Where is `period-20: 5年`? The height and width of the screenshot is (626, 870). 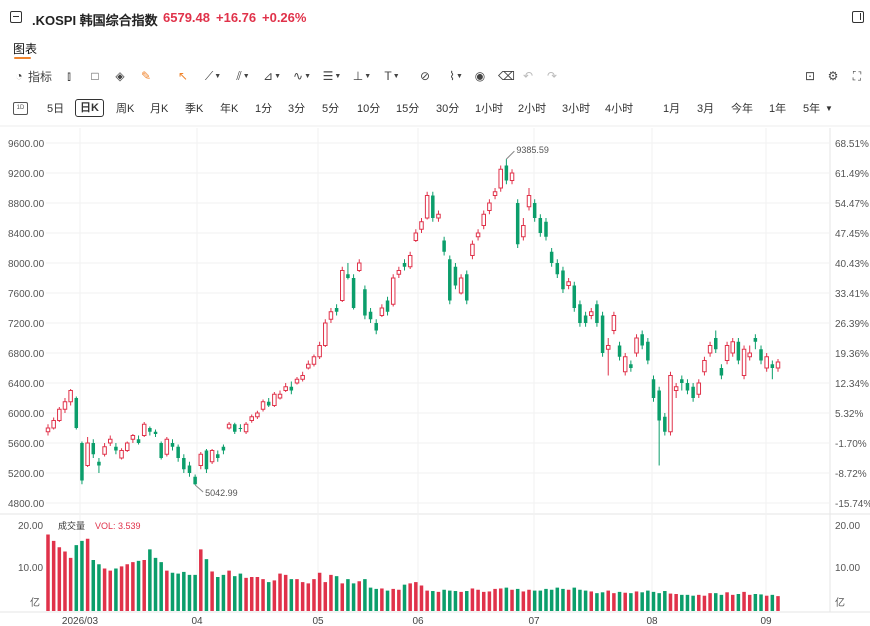
period-20: 5年 is located at coordinates (812, 109).